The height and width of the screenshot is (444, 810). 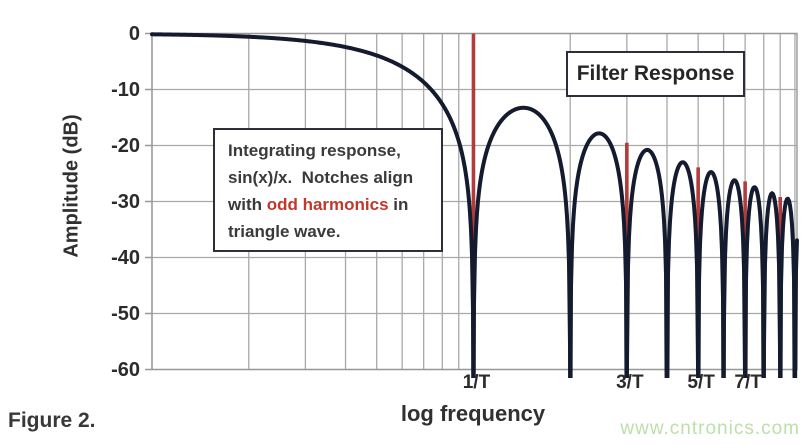 What do you see at coordinates (321, 177) in the screenshot?
I see `annotation-line-2: sin(x)/x. Notches align` at bounding box center [321, 177].